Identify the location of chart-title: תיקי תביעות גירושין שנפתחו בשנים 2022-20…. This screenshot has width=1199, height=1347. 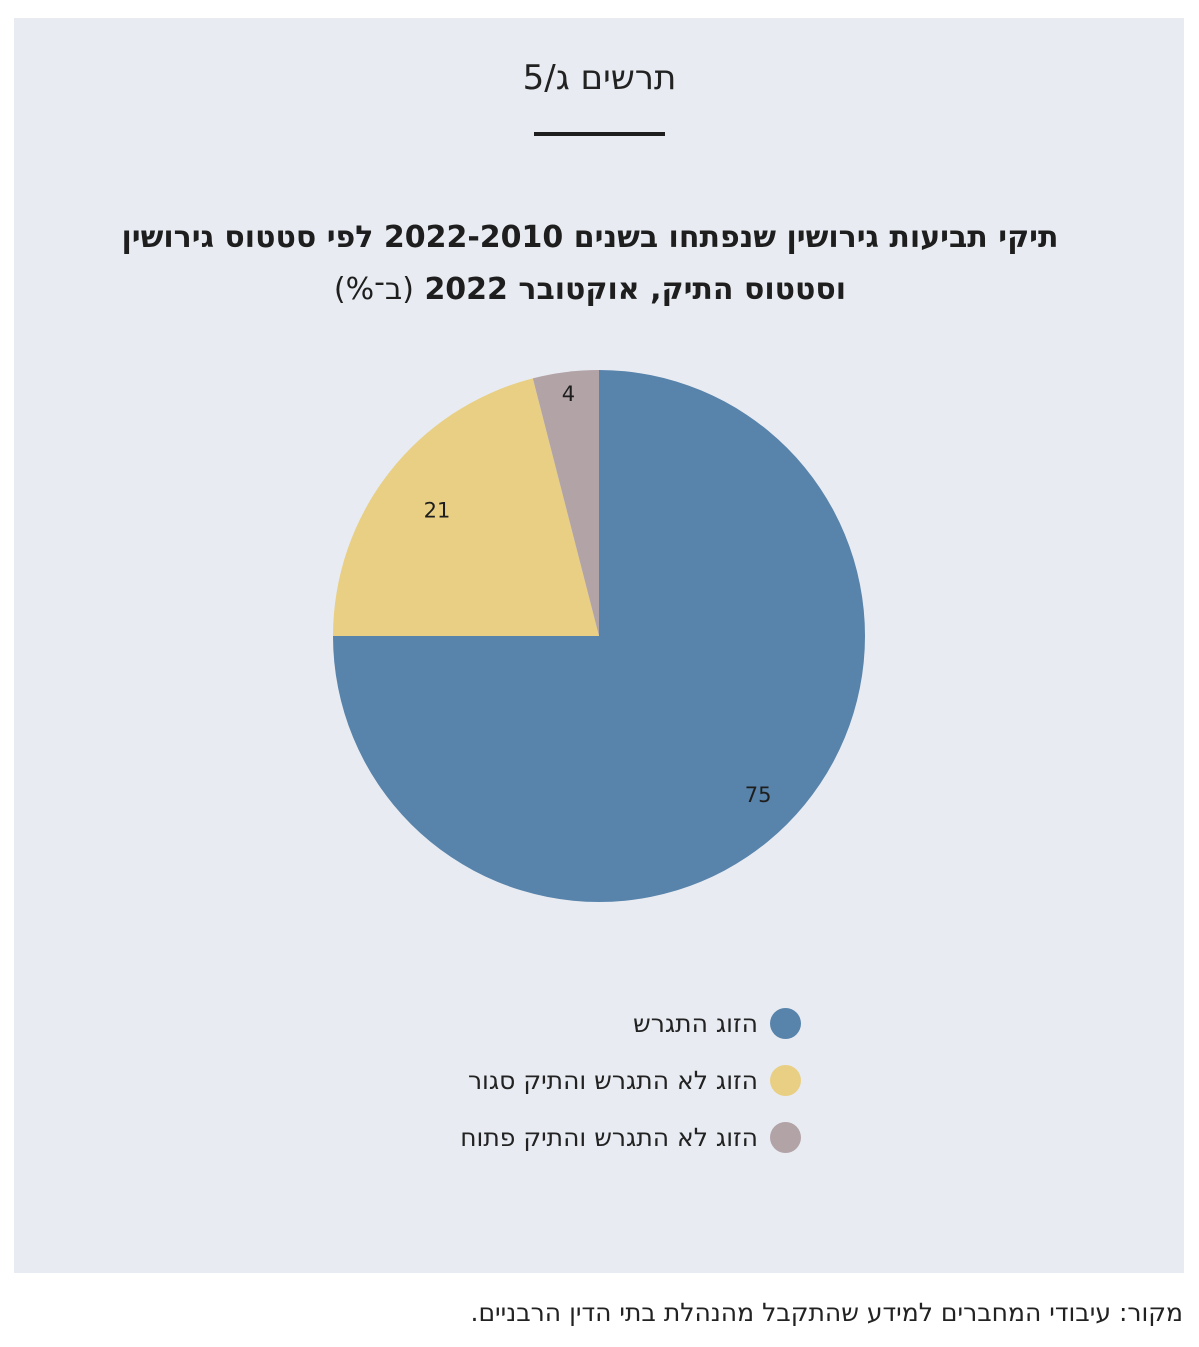
(590, 264).